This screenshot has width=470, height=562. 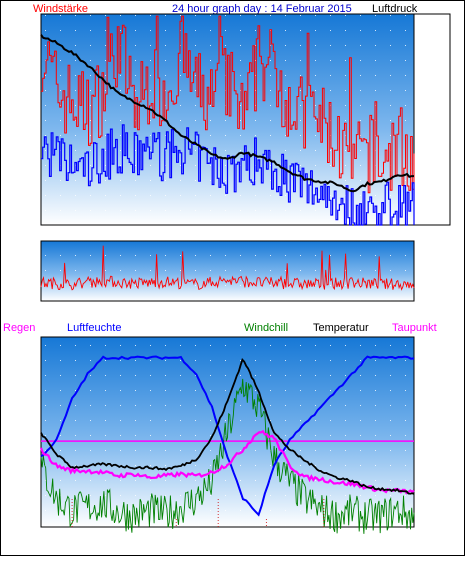 I want to click on direction-line, so click(x=227, y=268).